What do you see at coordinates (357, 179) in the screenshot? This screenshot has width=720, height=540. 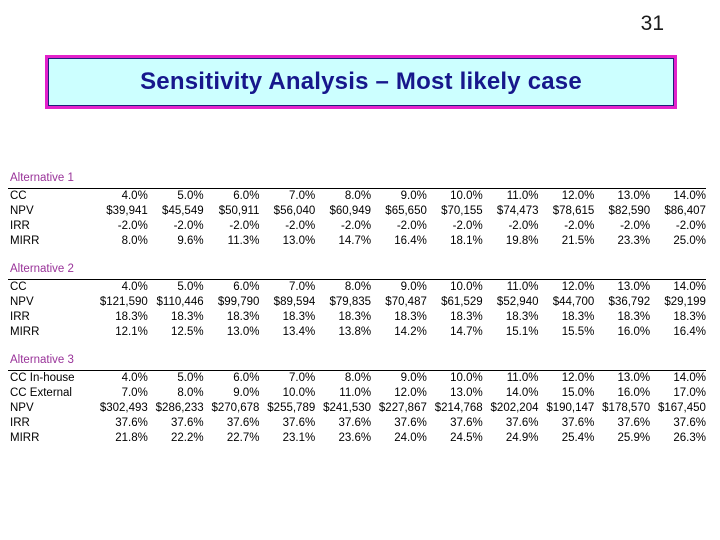 I see `section-label: Alternative 1` at bounding box center [357, 179].